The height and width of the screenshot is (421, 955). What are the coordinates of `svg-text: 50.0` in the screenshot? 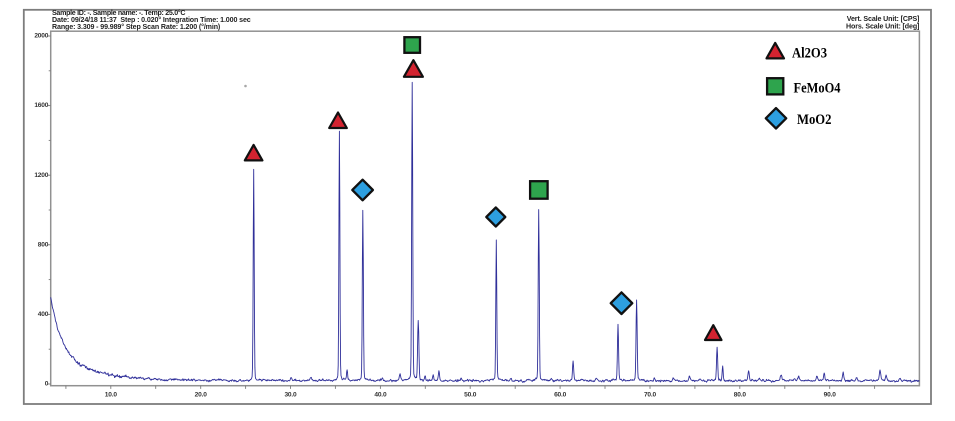 It's located at (470, 395).